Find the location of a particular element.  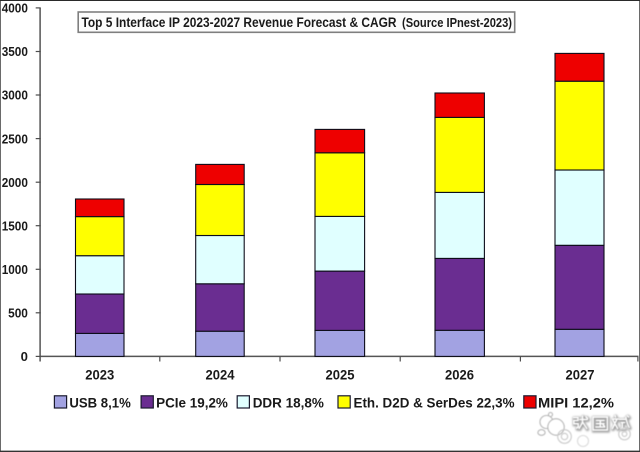

svg-text: 1000 is located at coordinates (15, 269).